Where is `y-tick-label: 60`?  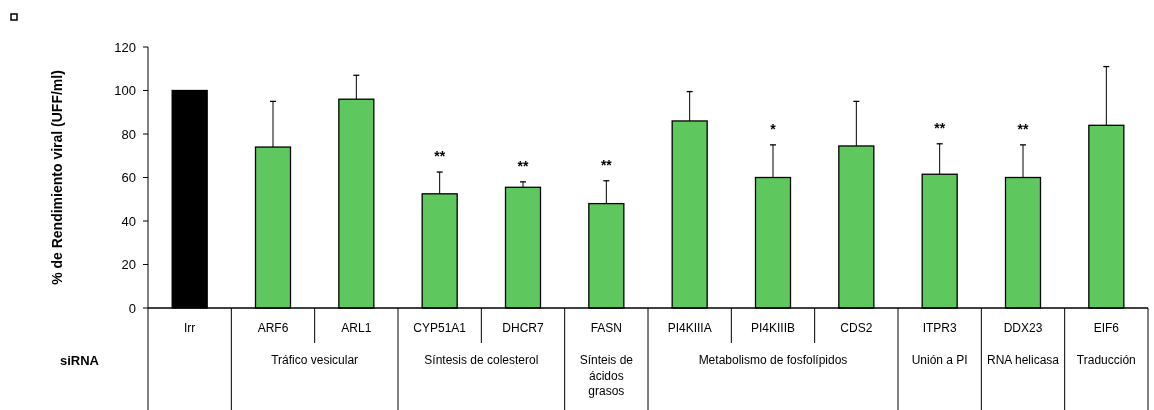 y-tick-label: 60 is located at coordinates (128, 178).